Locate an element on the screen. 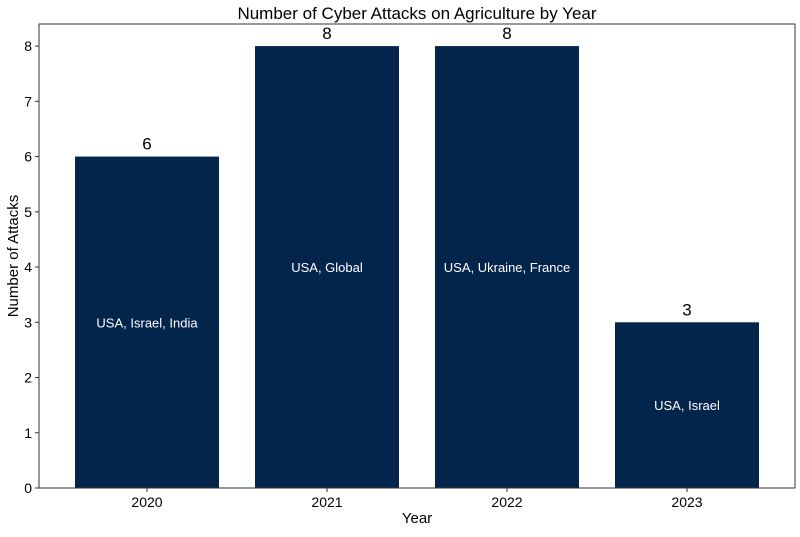  y-tick-label: 3 is located at coordinates (28, 322).